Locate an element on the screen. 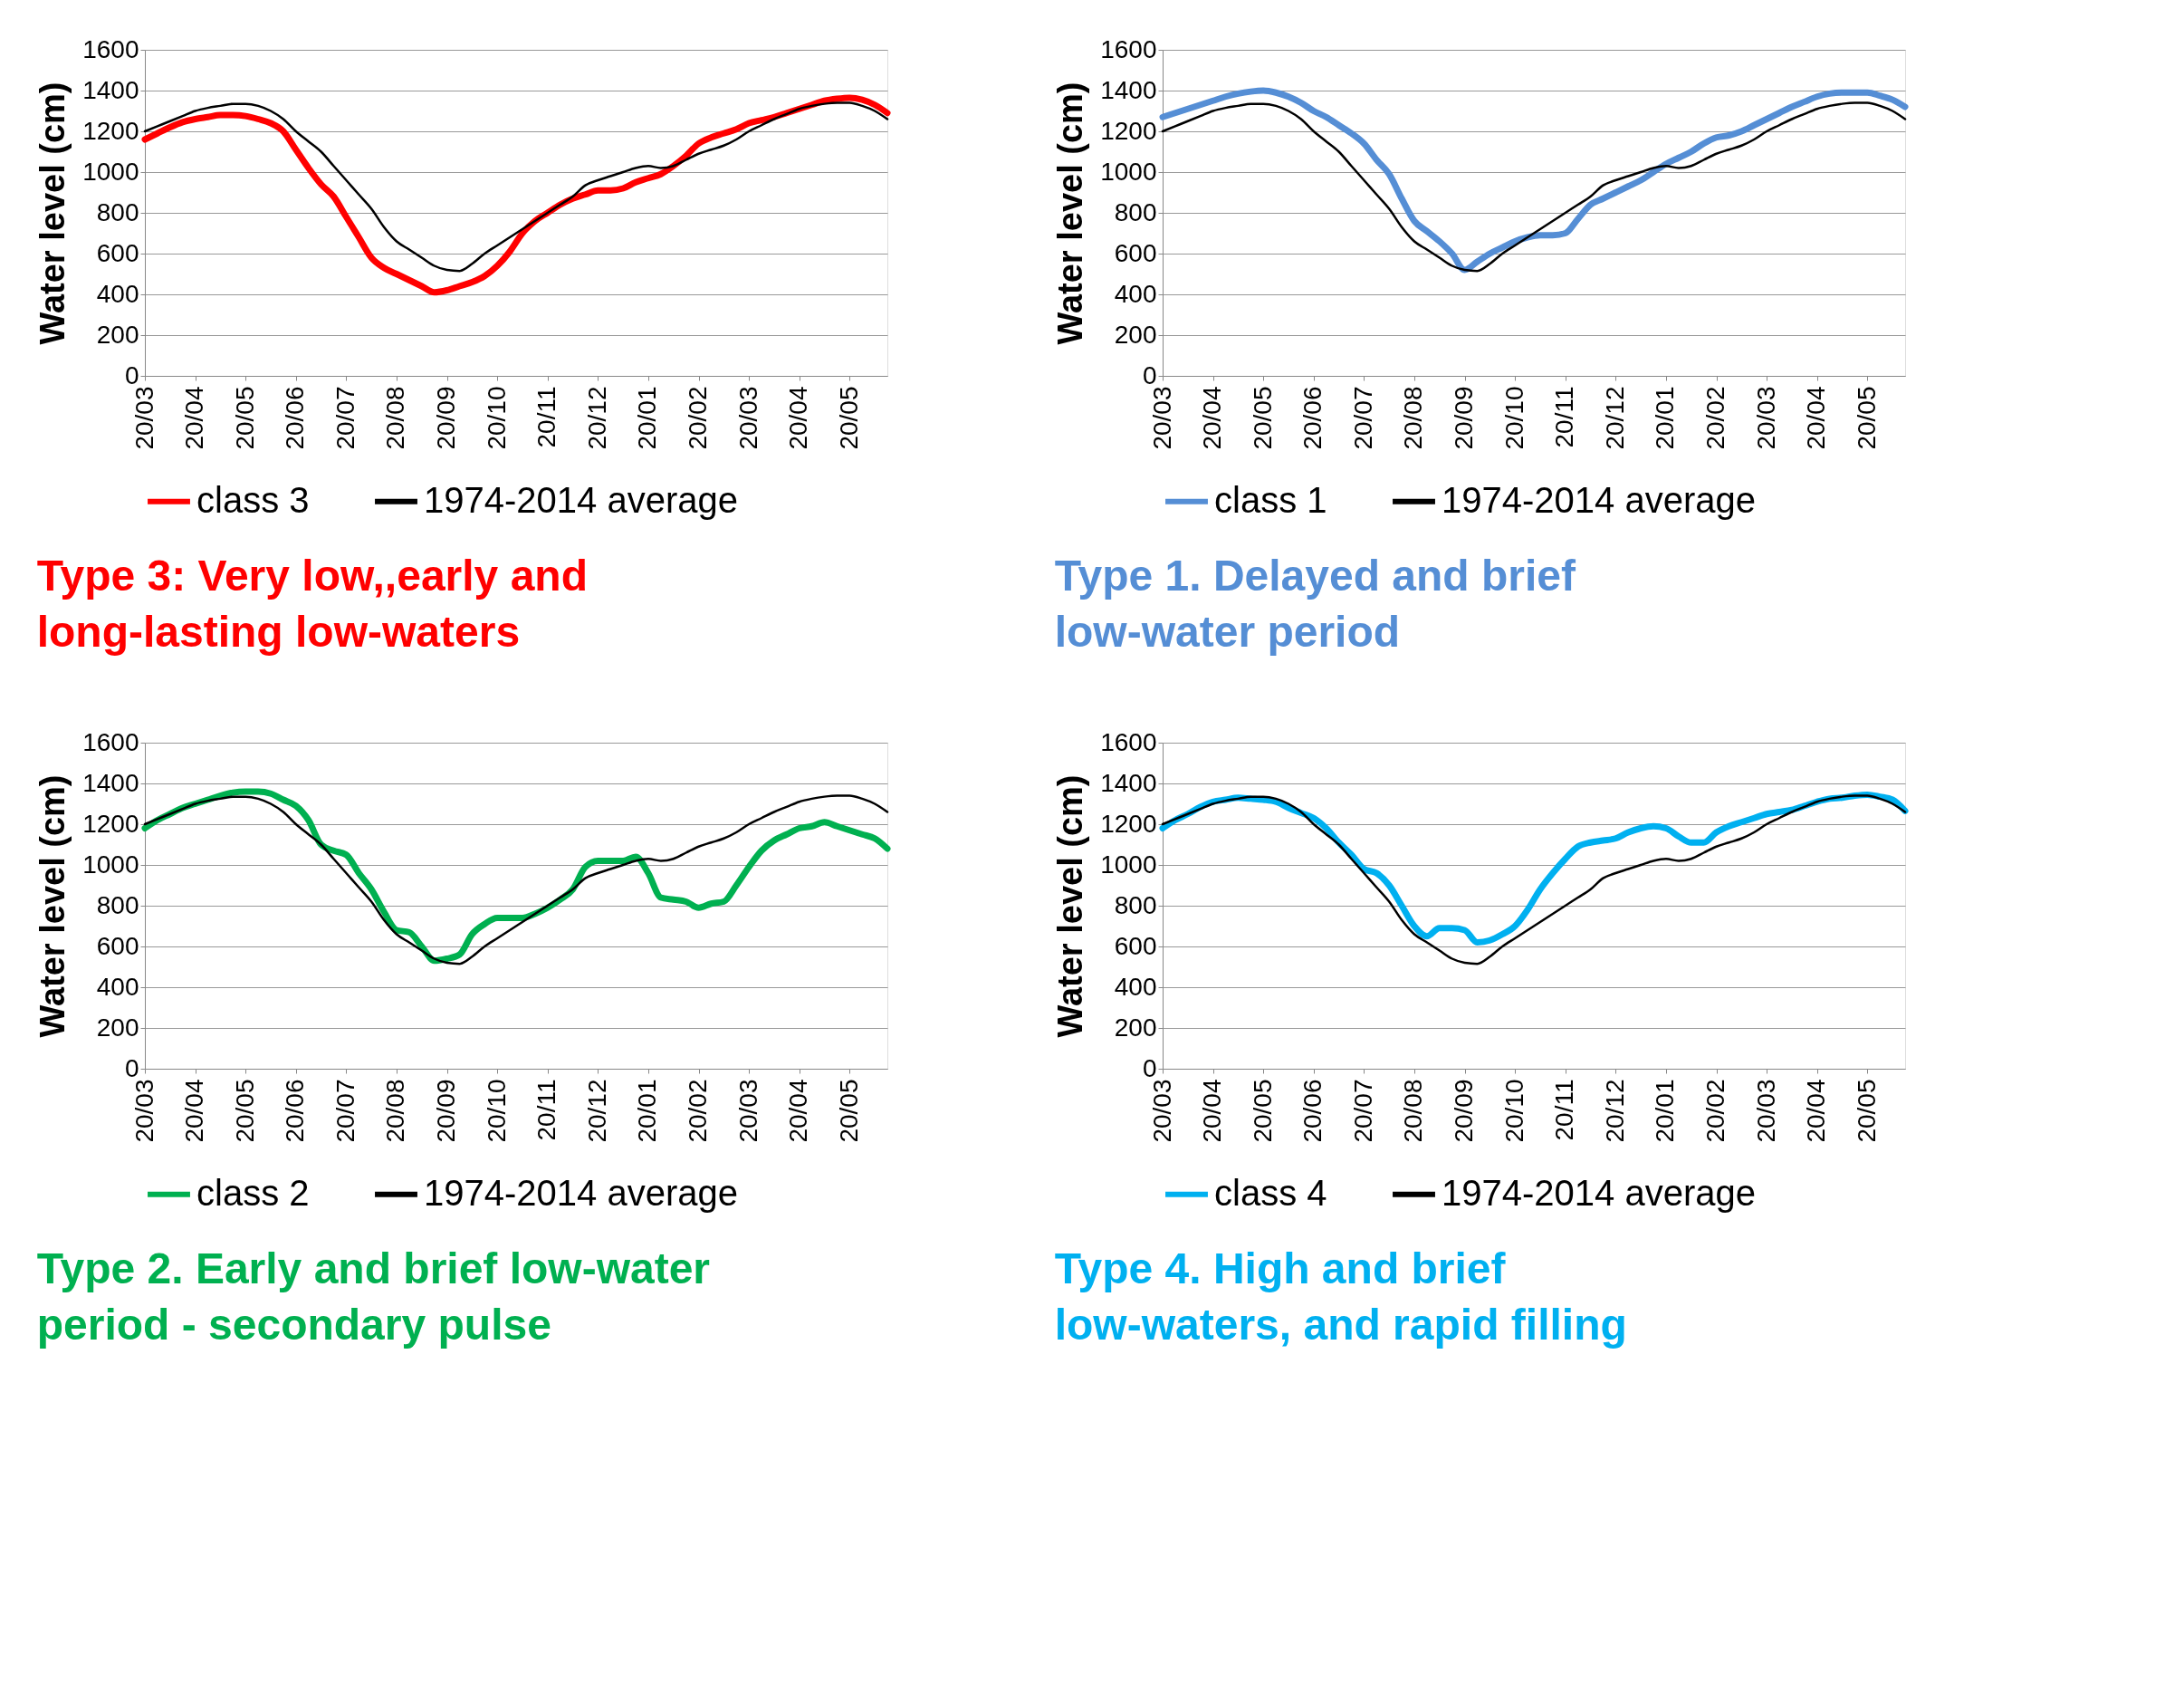 Image resolution: width=2184 pixels, height=1700 pixels. legend-label: class 2 is located at coordinates (253, 1192).